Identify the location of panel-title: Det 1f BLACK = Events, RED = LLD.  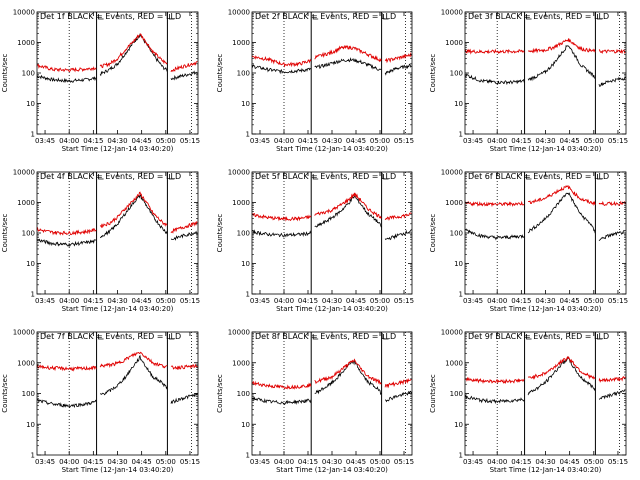
(110, 16).